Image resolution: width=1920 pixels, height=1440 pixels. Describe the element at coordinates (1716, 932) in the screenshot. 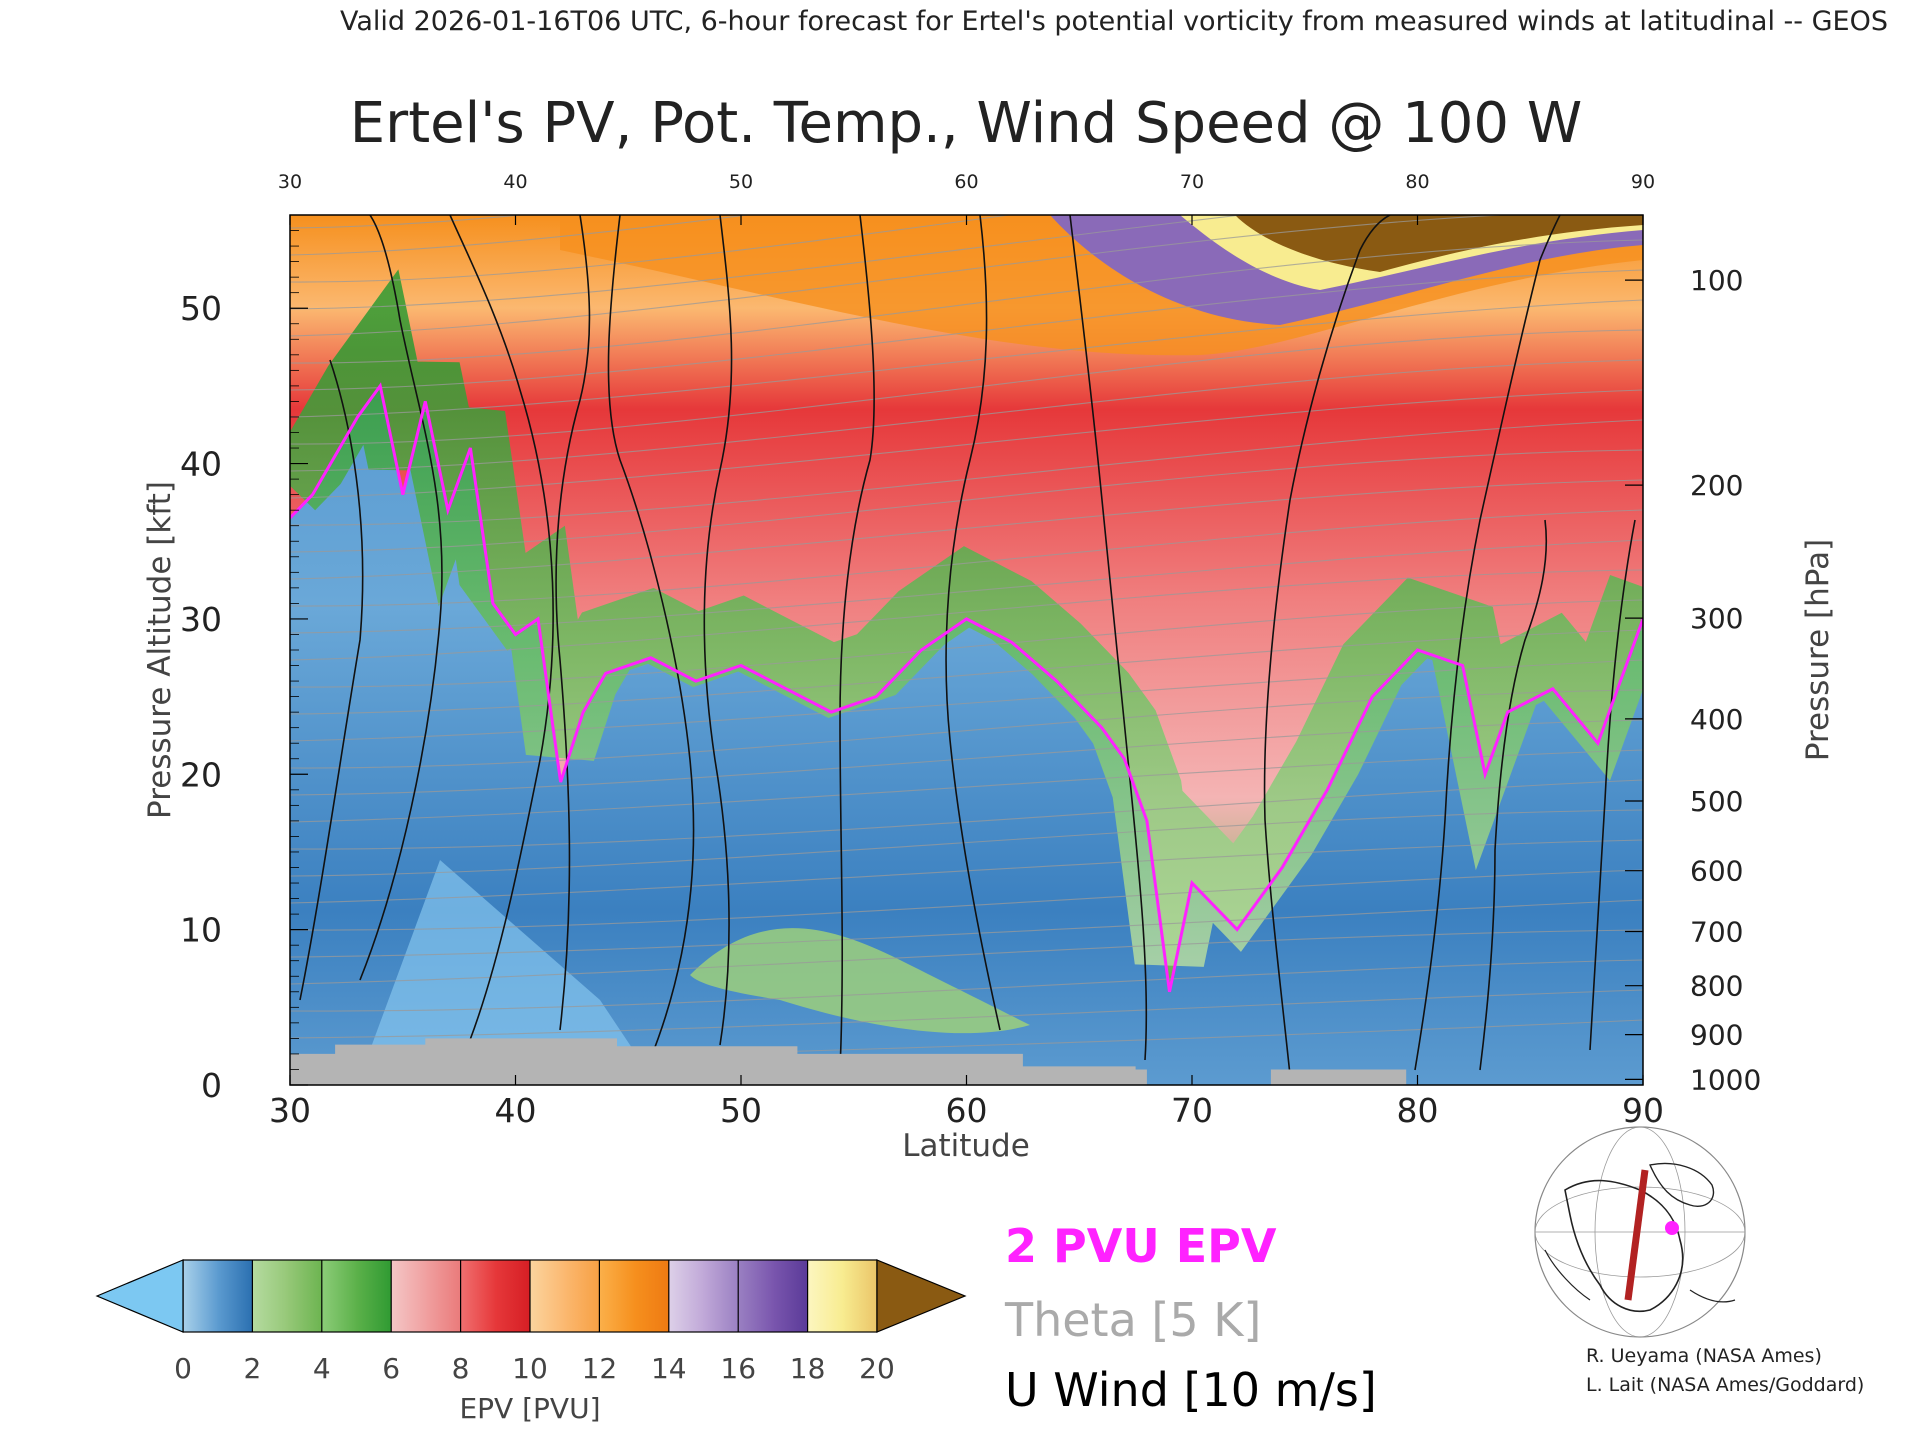

I see `y2-tick-label: 700` at that location.